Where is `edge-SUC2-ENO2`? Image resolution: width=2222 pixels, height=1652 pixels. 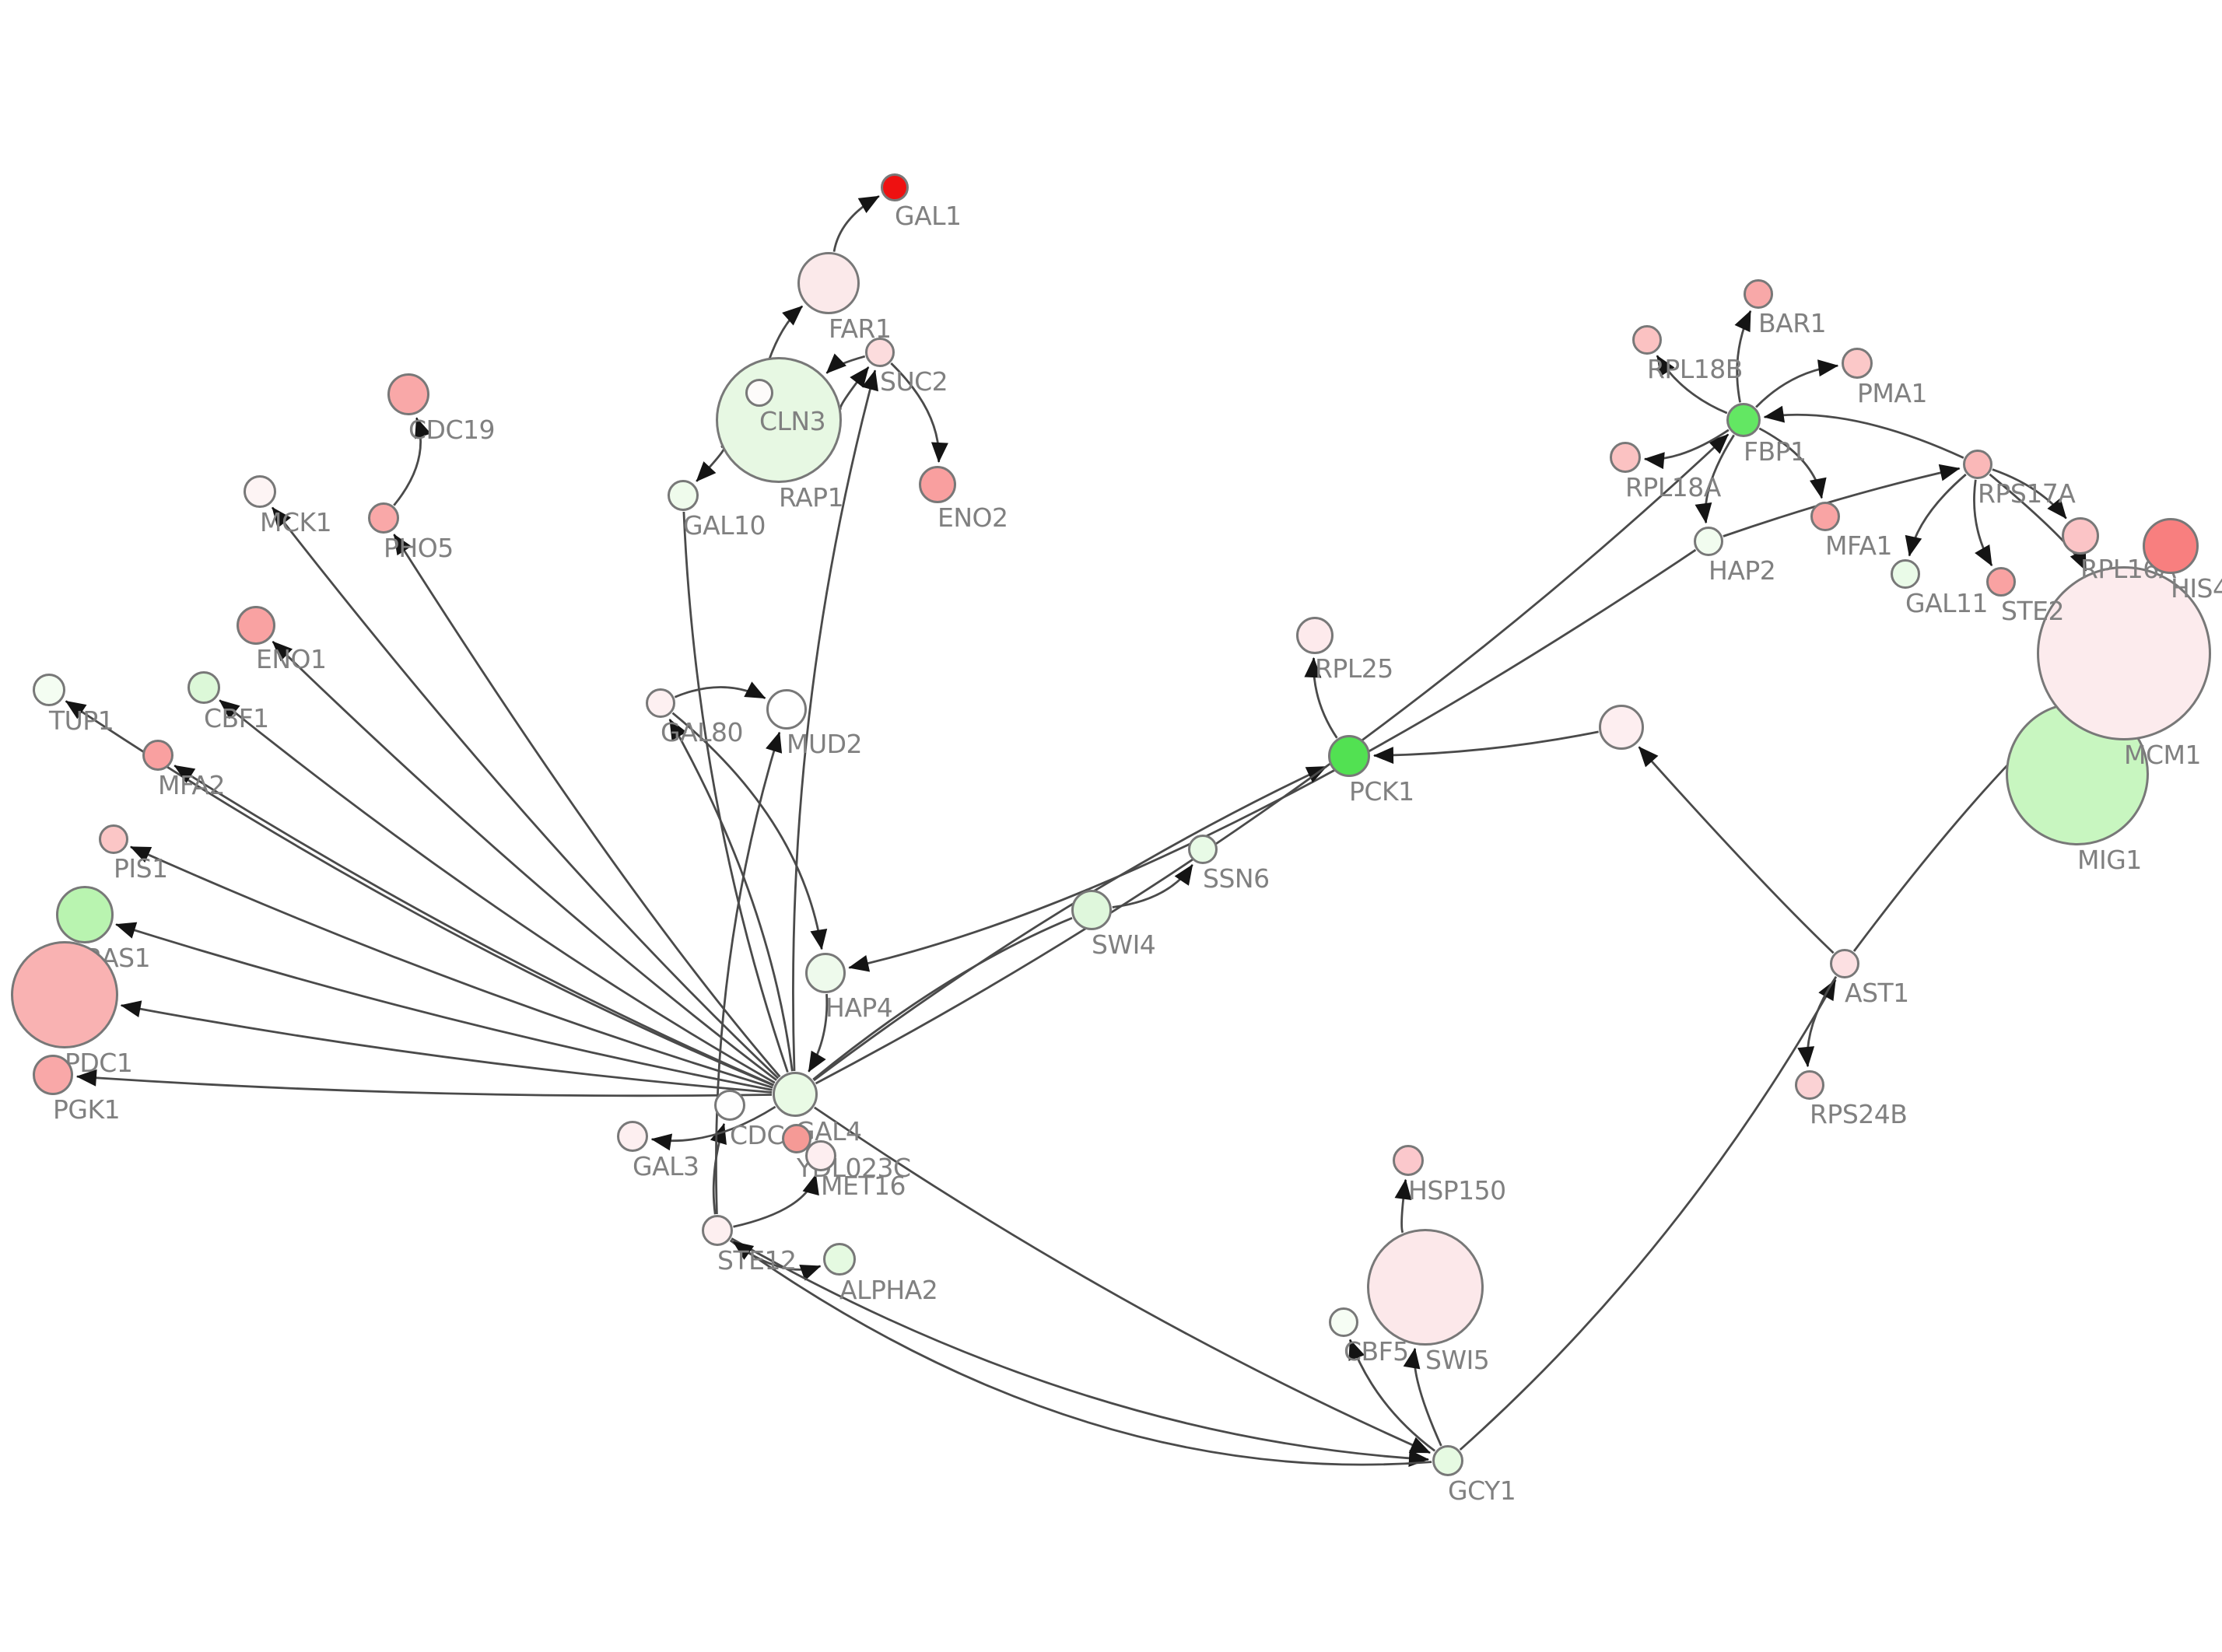 edge-SUC2-ENO2 is located at coordinates (919, 413).